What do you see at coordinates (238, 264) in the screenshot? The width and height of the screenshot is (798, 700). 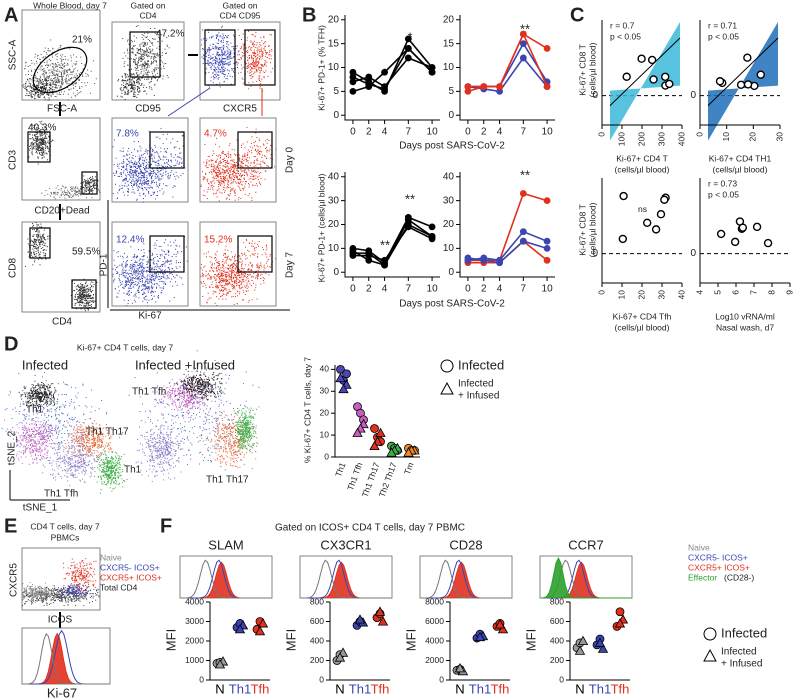 I see `plot-frame` at bounding box center [238, 264].